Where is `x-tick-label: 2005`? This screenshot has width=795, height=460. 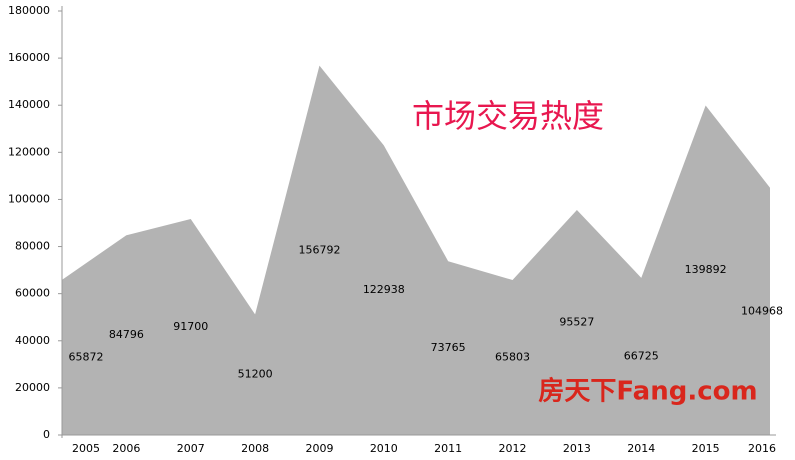 x-tick-label: 2005 is located at coordinates (86, 448).